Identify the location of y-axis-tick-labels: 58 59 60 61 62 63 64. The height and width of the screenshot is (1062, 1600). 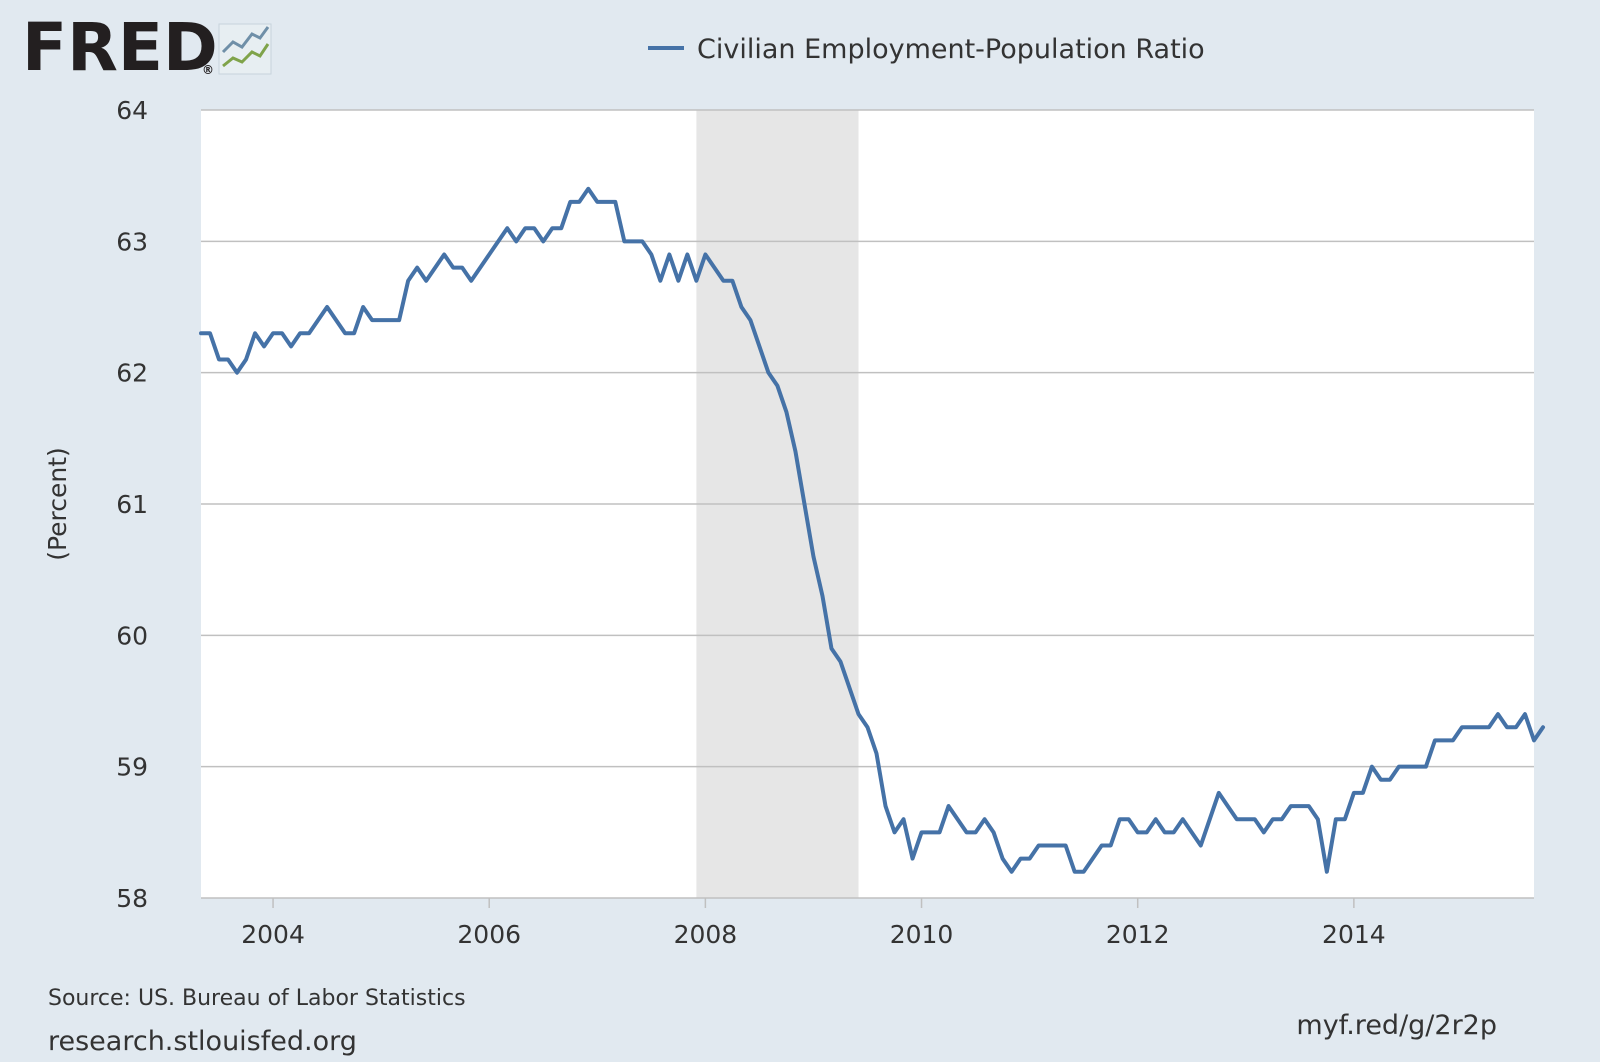
(132, 504).